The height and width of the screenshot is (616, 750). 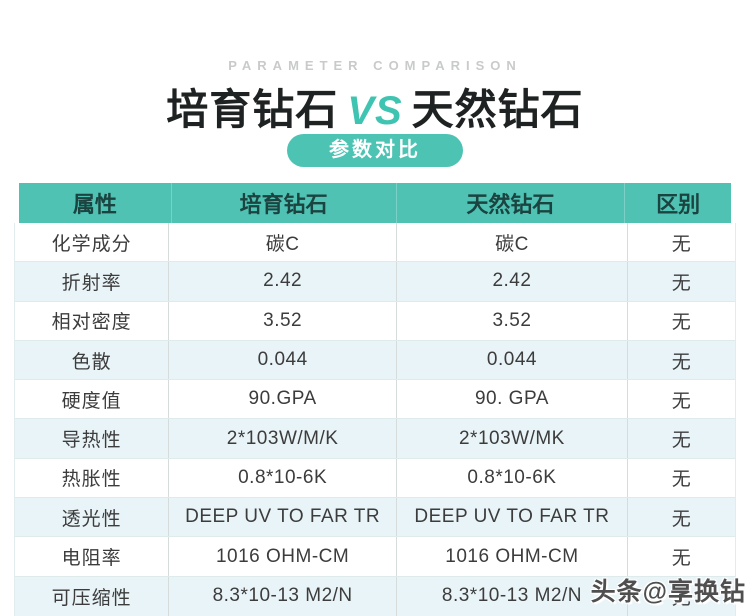 I want to click on row-label: 透光性, so click(x=91, y=519).